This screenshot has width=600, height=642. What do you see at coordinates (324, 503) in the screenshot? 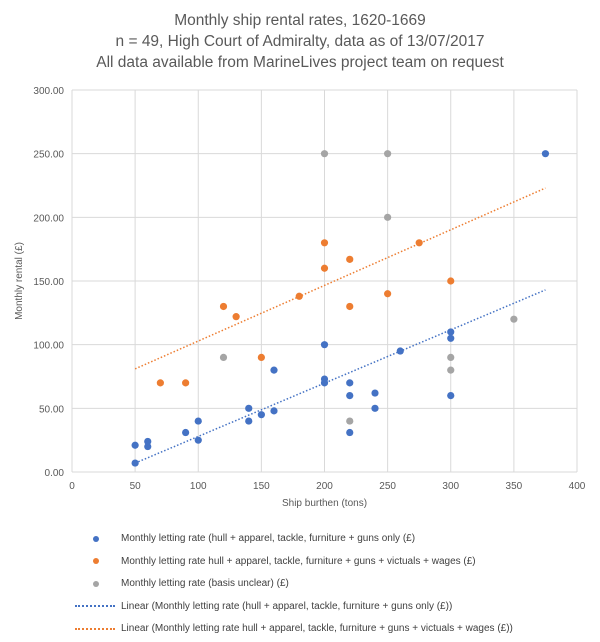
I see `x-axis-label: Ship burthen (tons)` at bounding box center [324, 503].